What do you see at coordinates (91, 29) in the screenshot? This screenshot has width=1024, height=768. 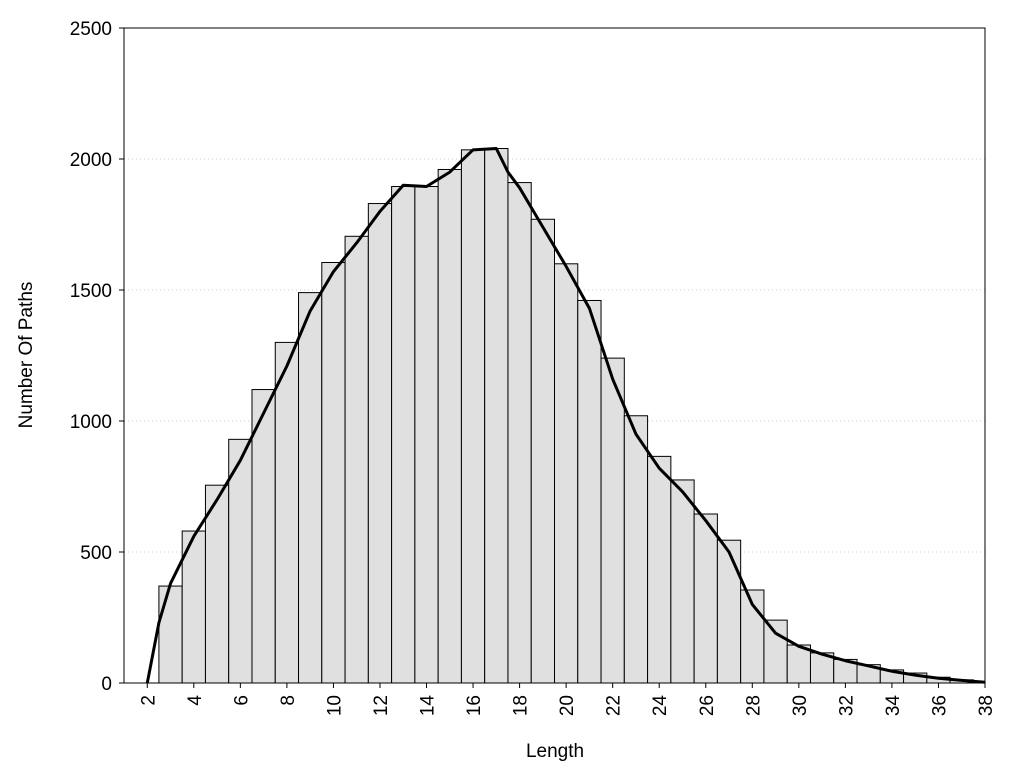 I see `y-tick-label: 2500` at bounding box center [91, 29].